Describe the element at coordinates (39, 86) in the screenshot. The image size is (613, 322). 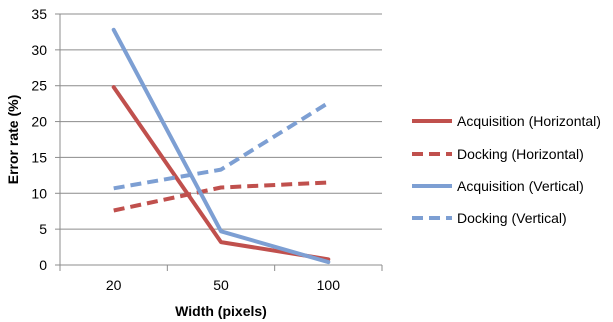
I see `y-tick-label: 25` at that location.